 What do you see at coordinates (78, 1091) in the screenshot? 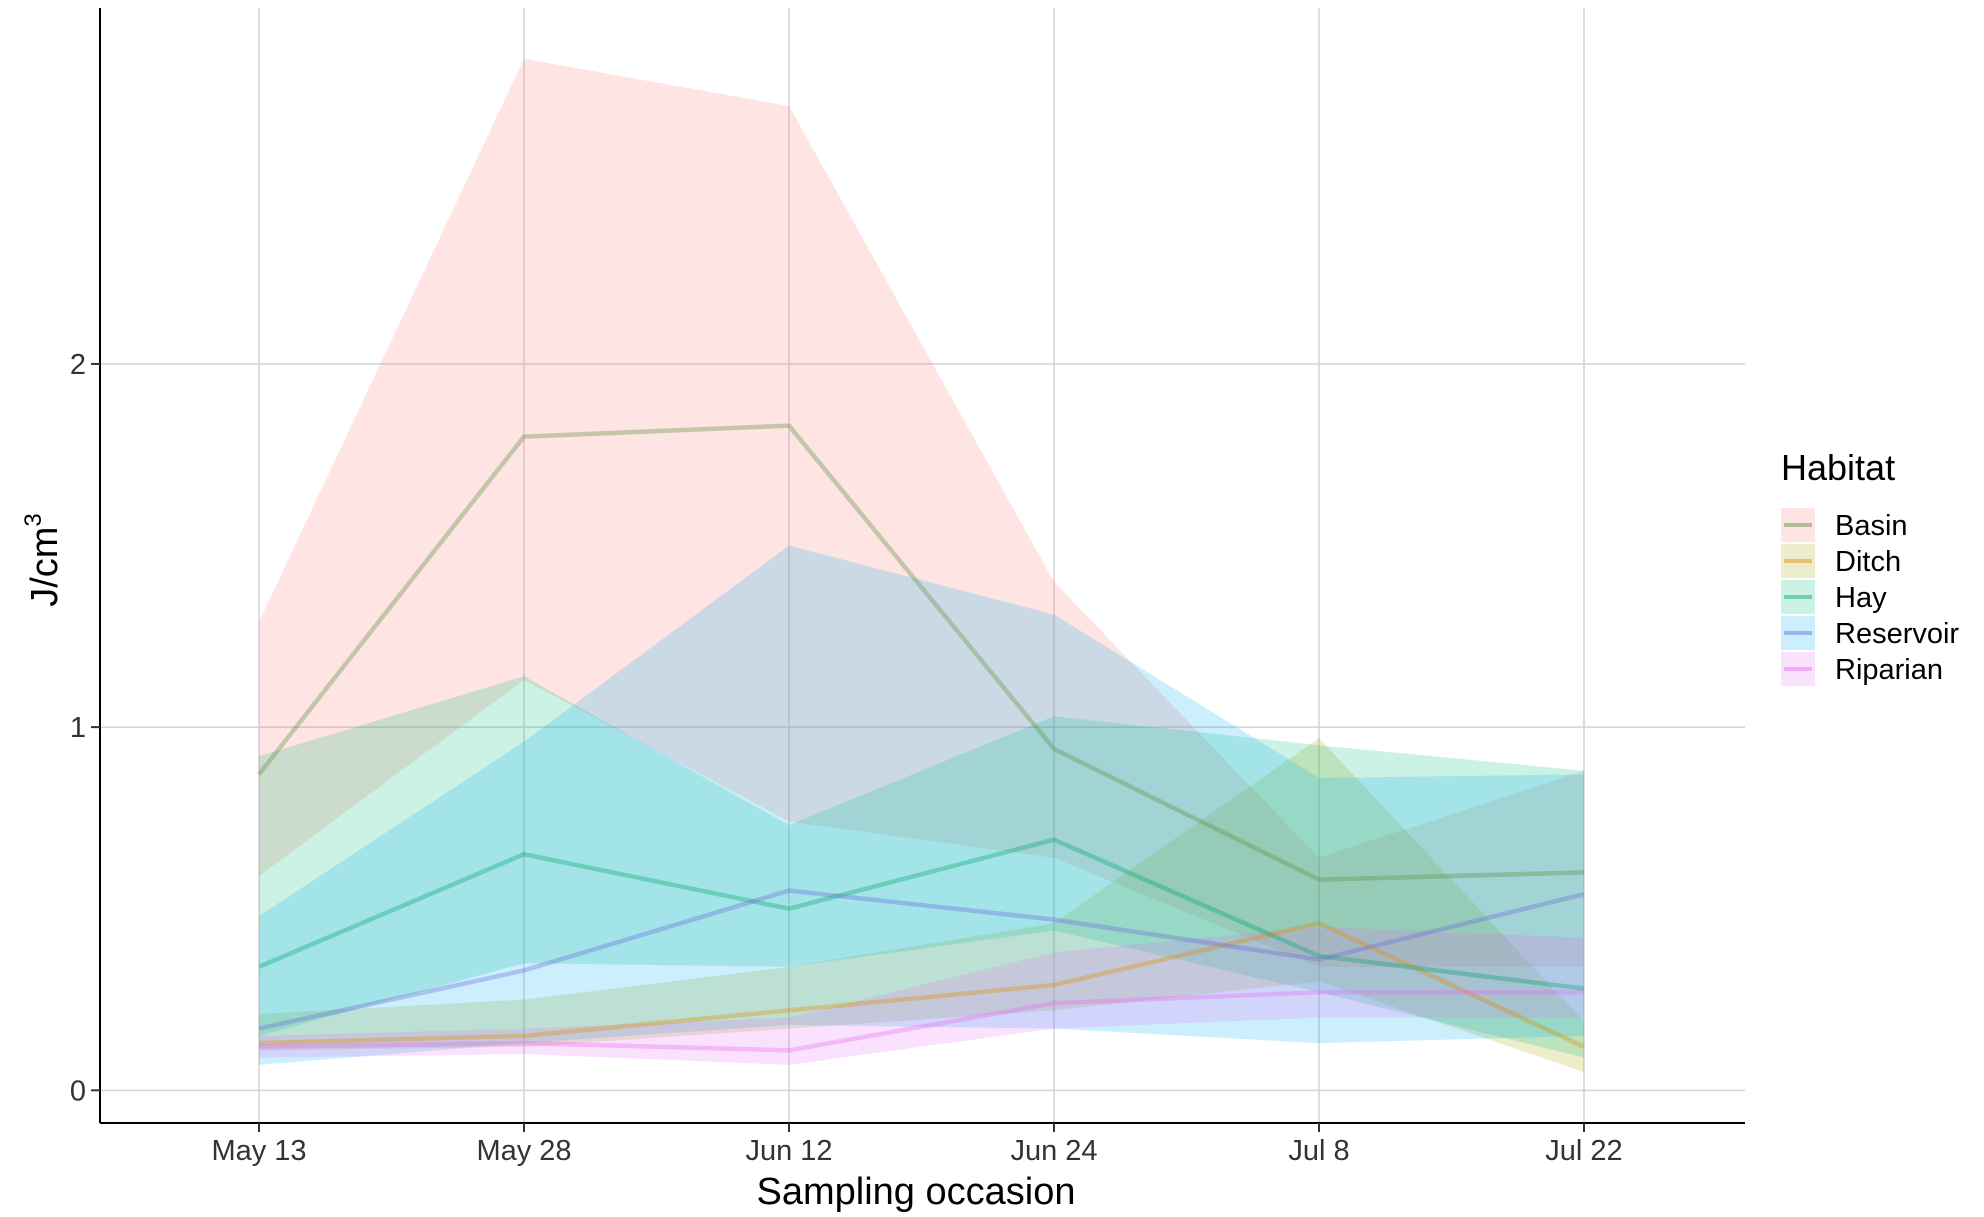
I see `y-tick-label: 0` at bounding box center [78, 1091].